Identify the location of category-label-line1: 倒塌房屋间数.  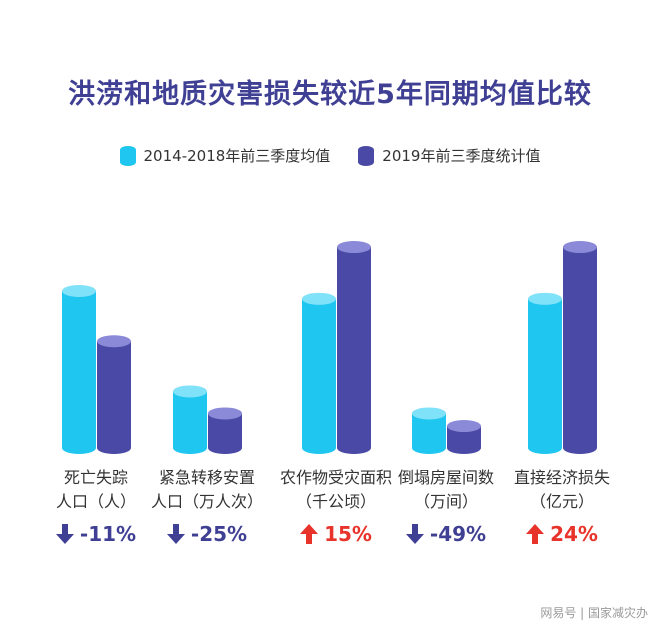
(445, 477).